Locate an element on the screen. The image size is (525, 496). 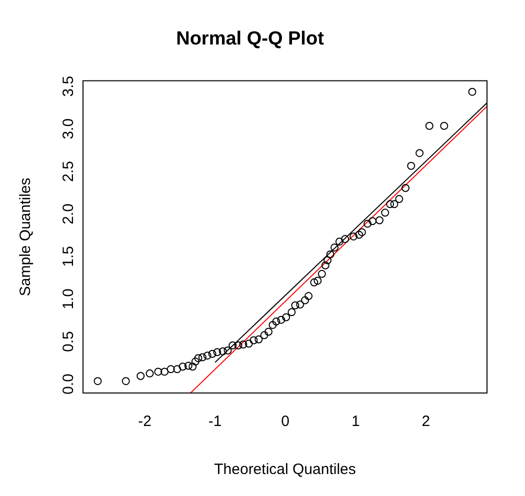
x-tick-label: 0 is located at coordinates (285, 421).